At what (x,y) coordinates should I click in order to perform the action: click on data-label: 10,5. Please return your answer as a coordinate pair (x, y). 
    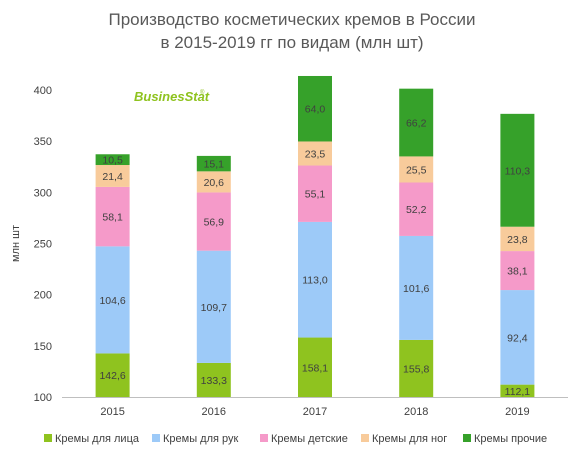
    Looking at the image, I should click on (112, 161).